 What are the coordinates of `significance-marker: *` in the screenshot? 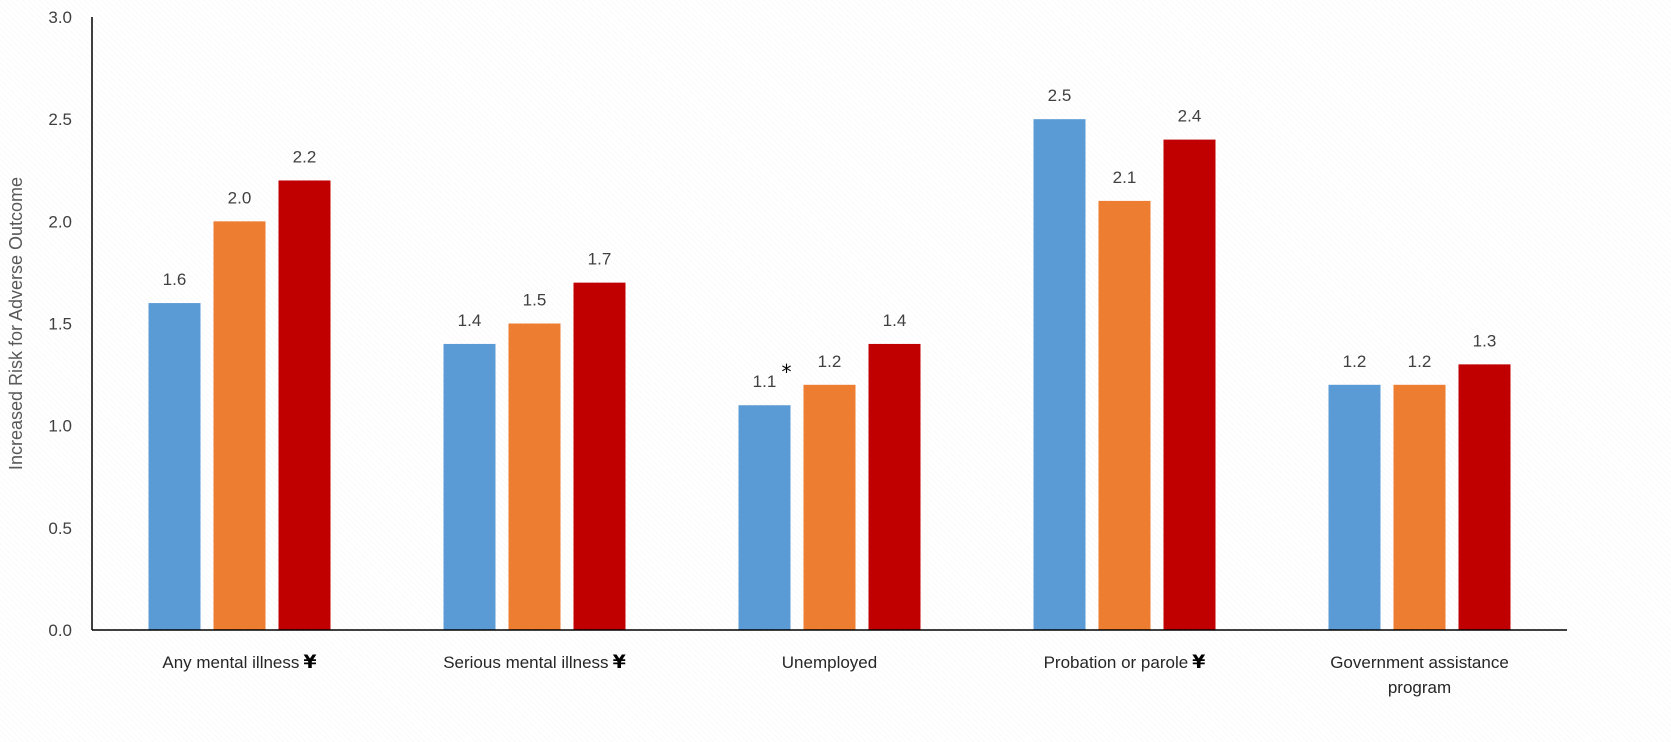 It's located at (787, 372).